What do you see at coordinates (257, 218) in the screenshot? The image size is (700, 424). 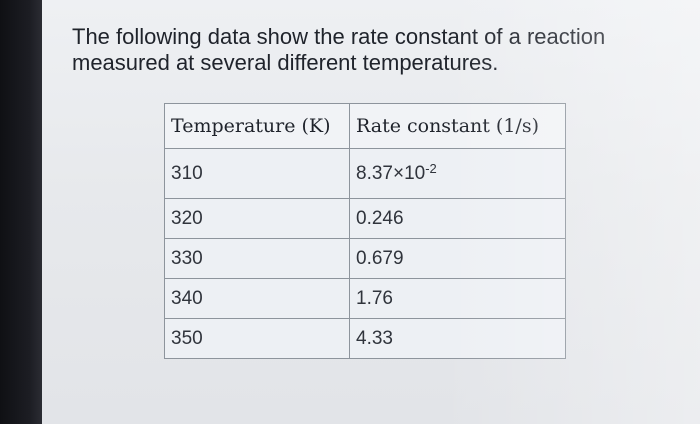 I see `temperature-cell: 320` at bounding box center [257, 218].